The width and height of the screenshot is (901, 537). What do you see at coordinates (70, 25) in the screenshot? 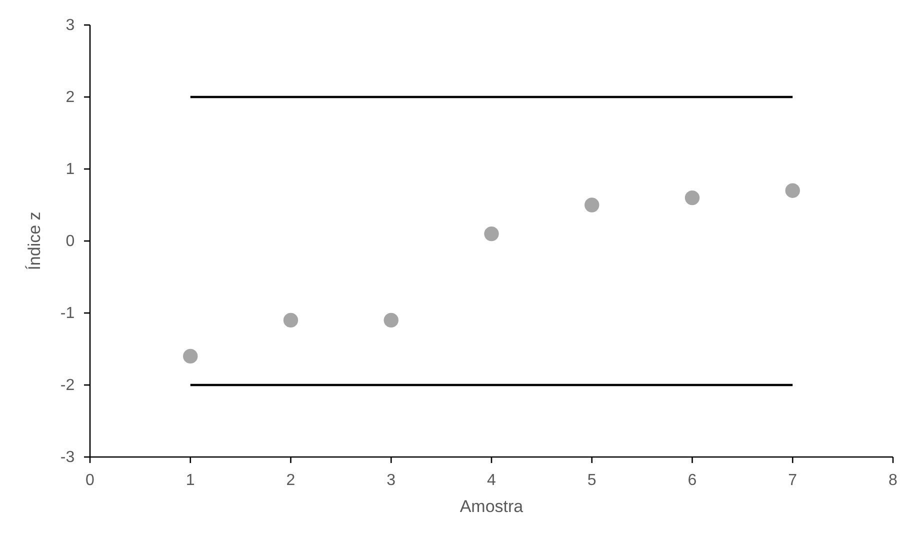
I see `y-tick-label: 3` at bounding box center [70, 25].